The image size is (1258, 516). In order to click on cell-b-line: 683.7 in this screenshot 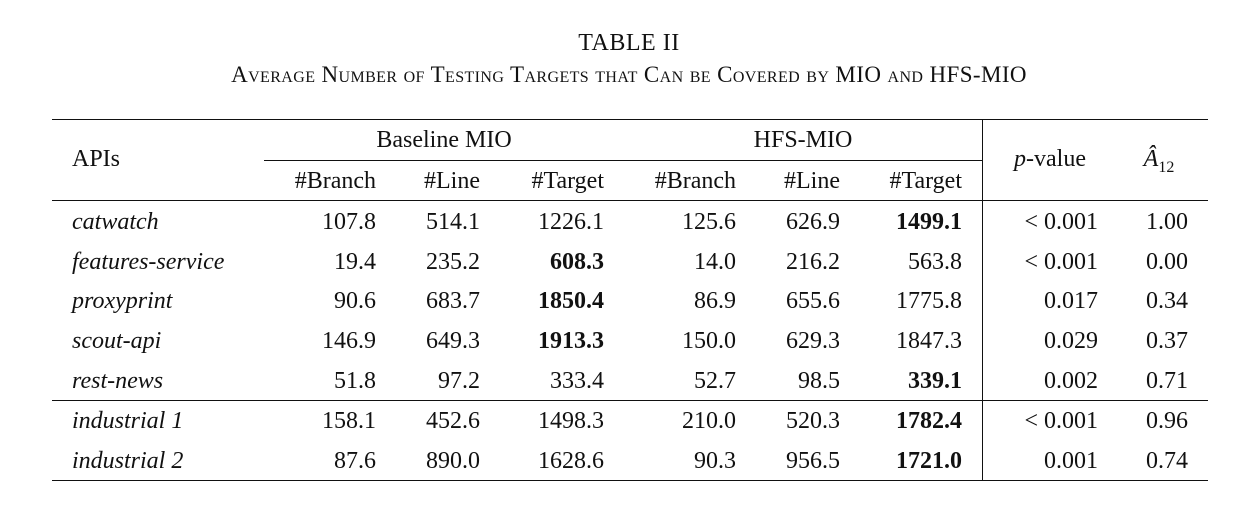, I will do `click(453, 301)`.